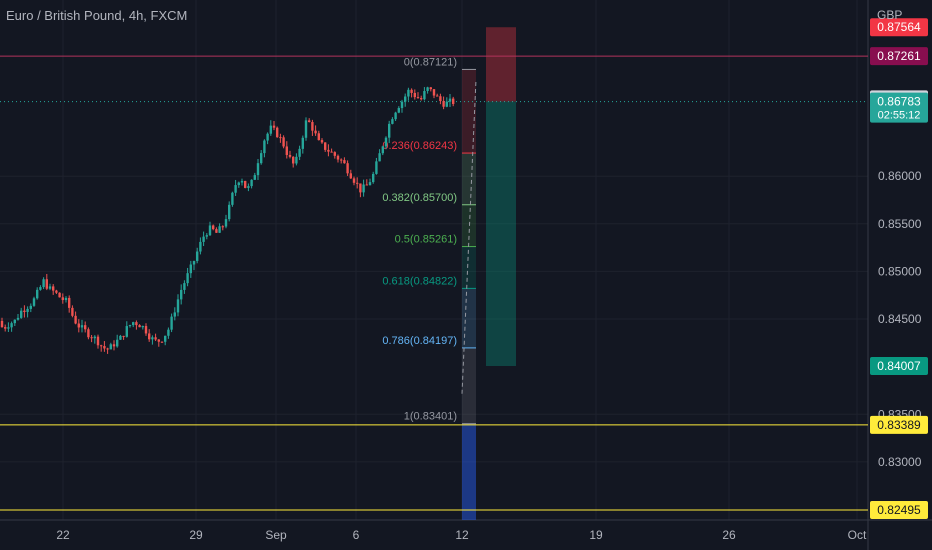 Image resolution: width=932 pixels, height=550 pixels. Describe the element at coordinates (469, 236) in the screenshot. I see `fib-trend-line` at that location.